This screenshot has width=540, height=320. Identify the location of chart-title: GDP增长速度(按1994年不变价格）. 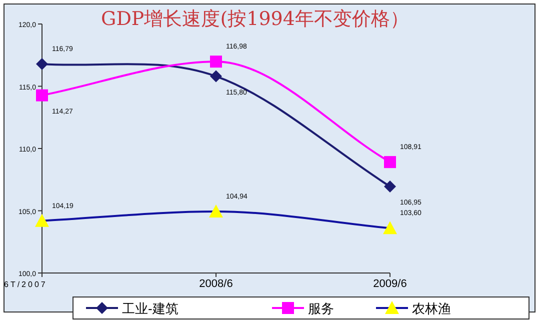
(255, 19).